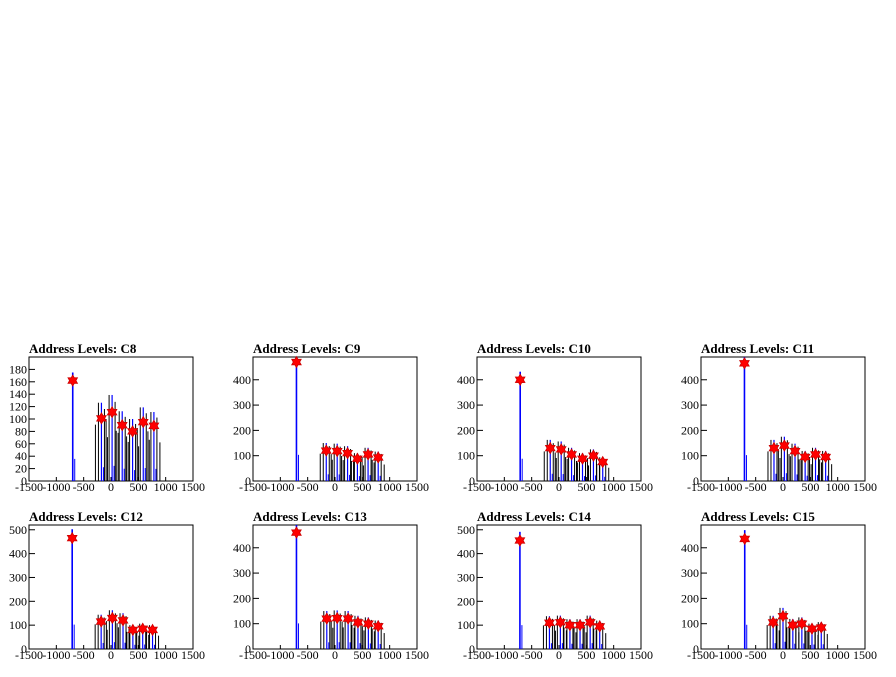  What do you see at coordinates (534, 516) in the screenshot?
I see `chart-title: Address Levels: C14` at bounding box center [534, 516].